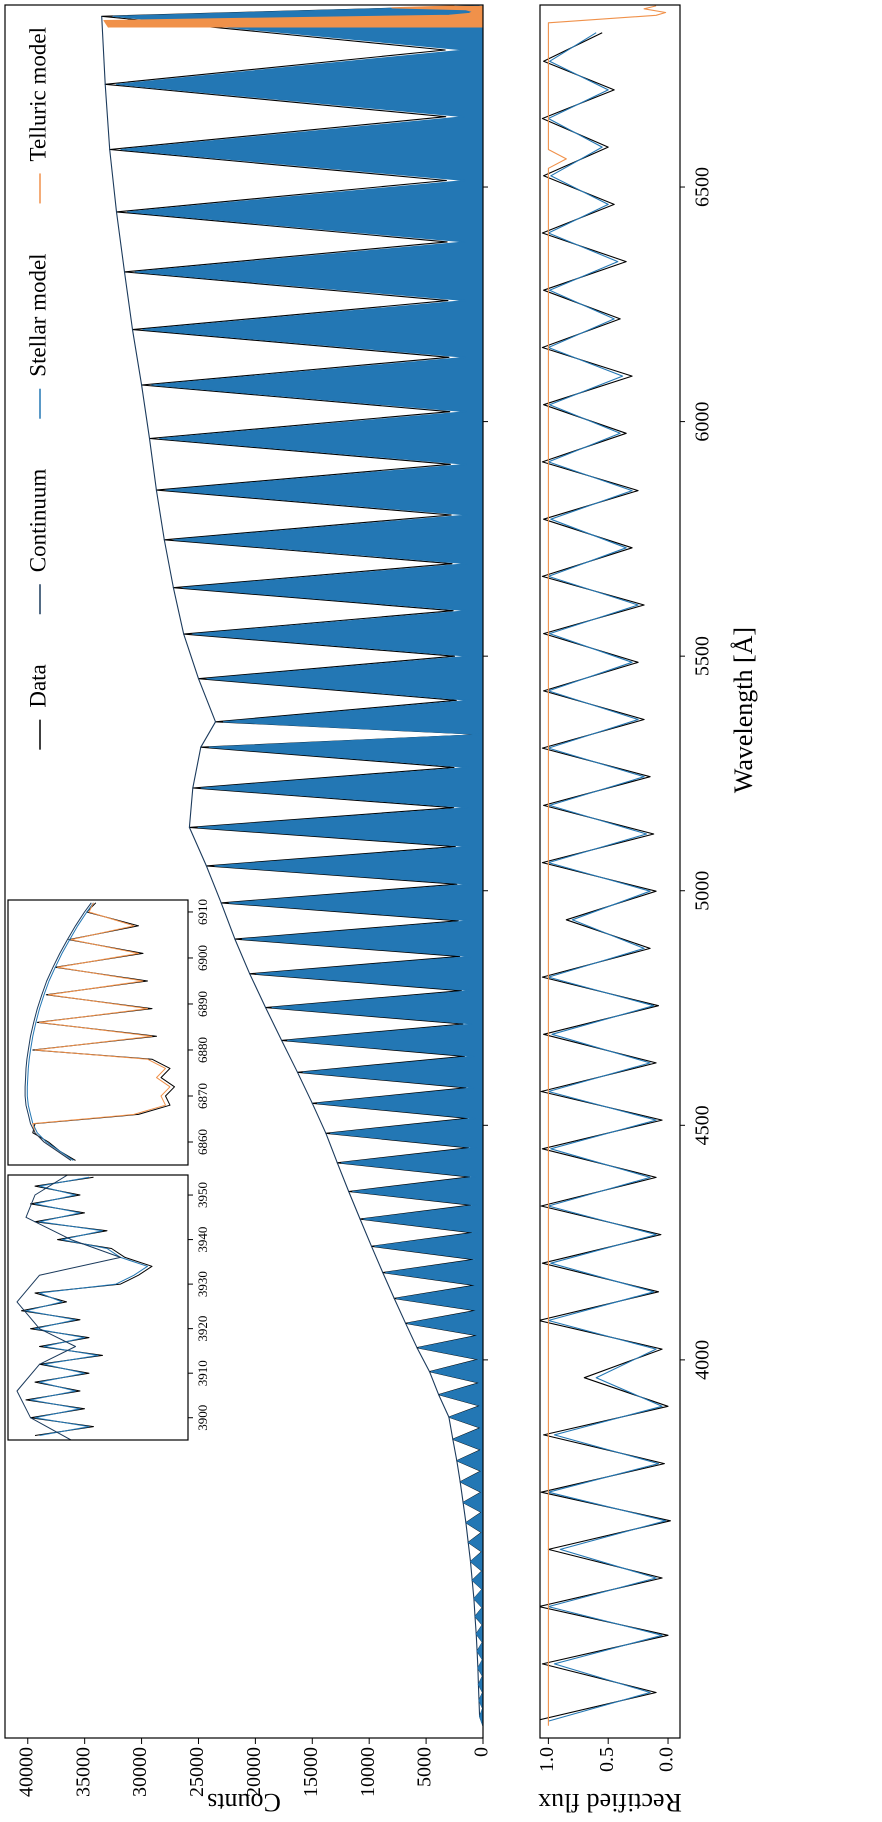 Image resolution: width=882 pixels, height=1822 pixels. Describe the element at coordinates (703, 422) in the screenshot. I see `x-tick-label: 6000` at that location.